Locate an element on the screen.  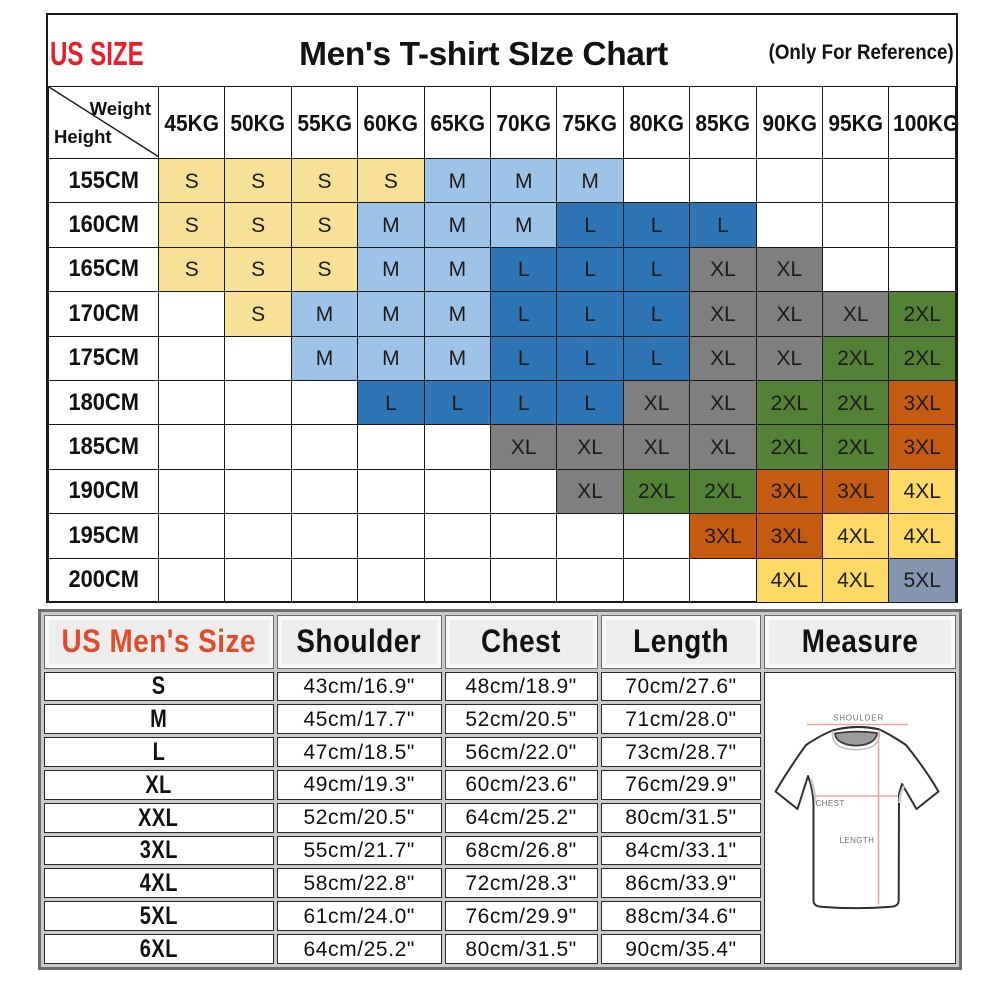
svg-text: LENGTH is located at coordinates (857, 840).